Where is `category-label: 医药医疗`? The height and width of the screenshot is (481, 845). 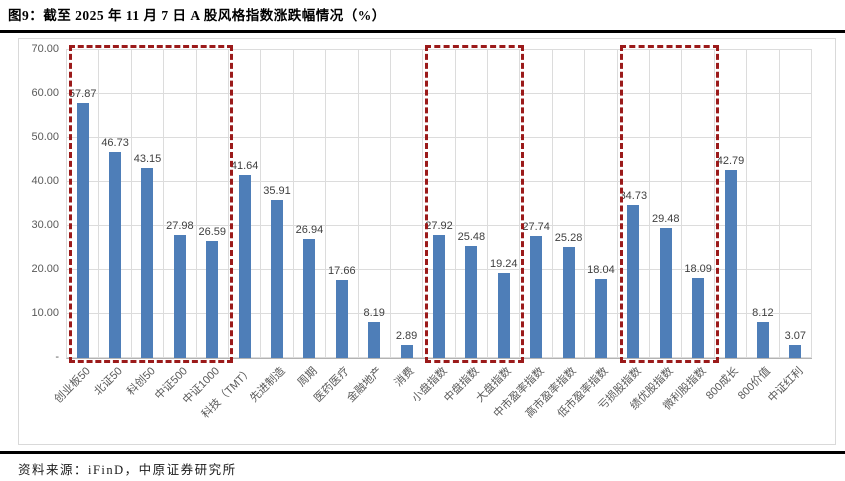 category-label: 医药医疗 is located at coordinates (332, 385).